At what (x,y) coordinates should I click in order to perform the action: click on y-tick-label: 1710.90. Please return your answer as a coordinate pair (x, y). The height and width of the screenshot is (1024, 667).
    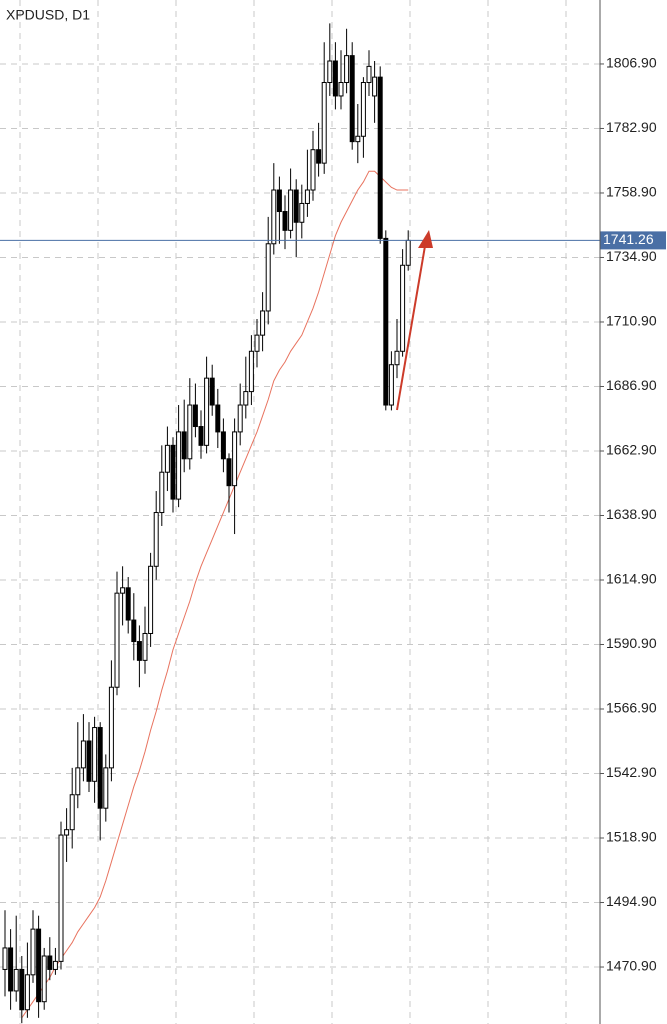
    Looking at the image, I should click on (631, 321).